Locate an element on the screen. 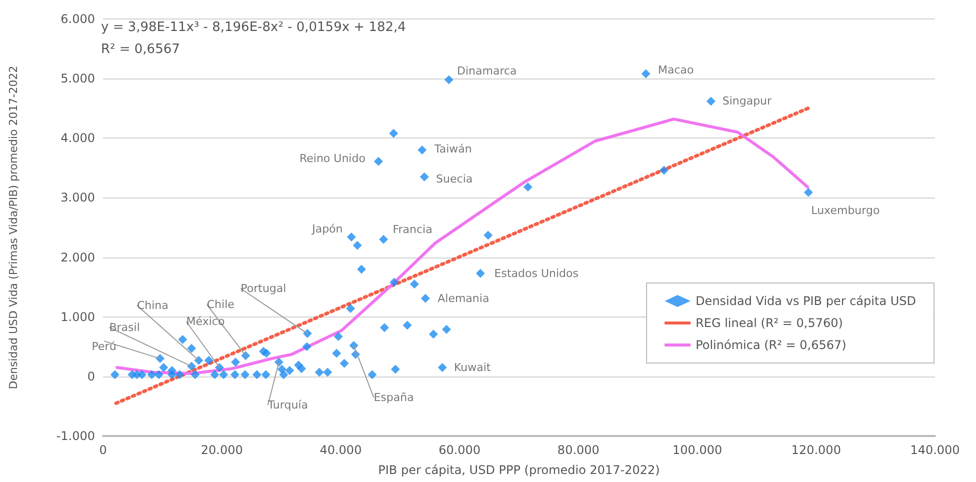 The image size is (976, 482). x-tick-label: 40.000 is located at coordinates (341, 450).